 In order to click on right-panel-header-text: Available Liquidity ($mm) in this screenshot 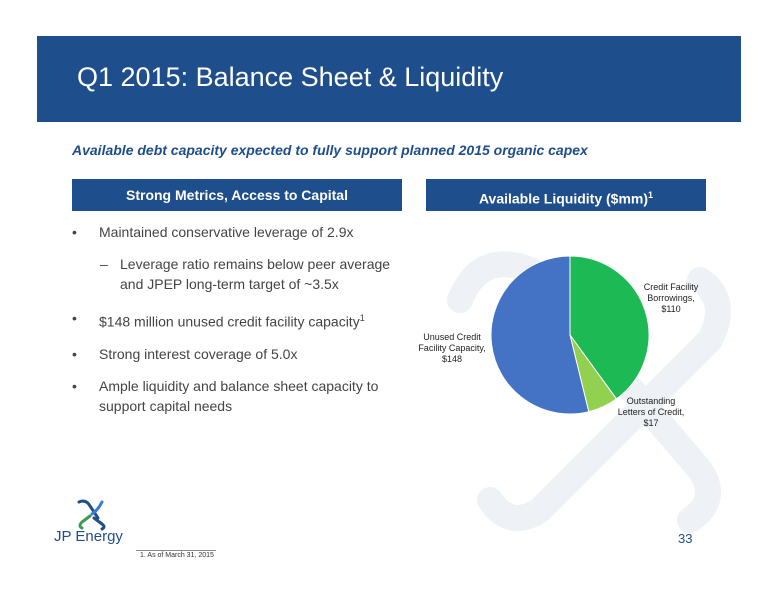, I will do `click(563, 198)`.